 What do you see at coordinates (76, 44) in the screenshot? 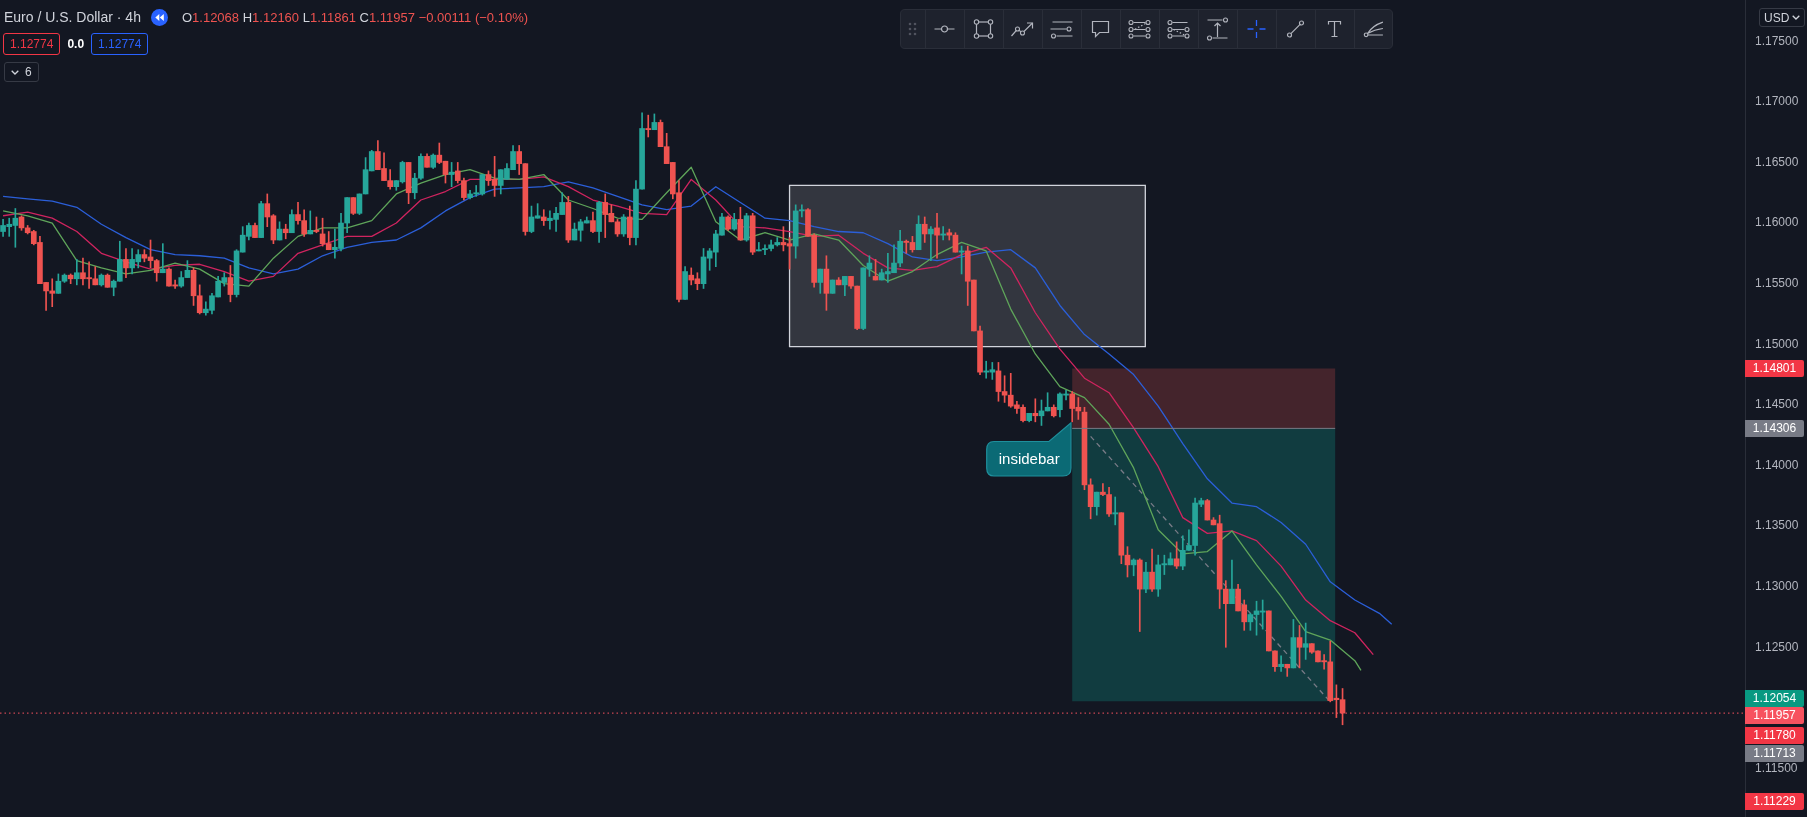
I see `annotation: 0.0` at bounding box center [76, 44].